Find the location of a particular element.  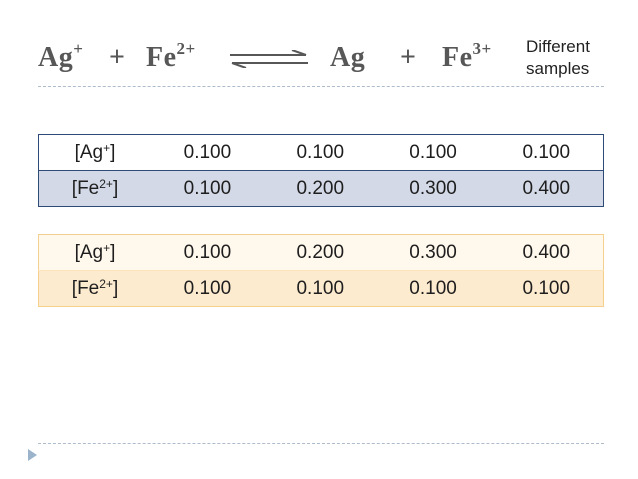

note-line-2: samples is located at coordinates (558, 68).